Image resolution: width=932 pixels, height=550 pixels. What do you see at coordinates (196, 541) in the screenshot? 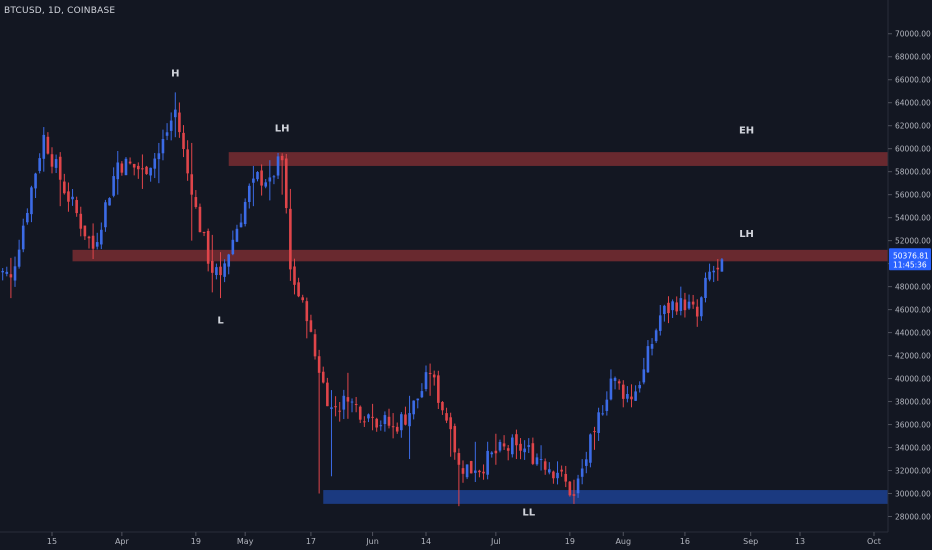
I see `time-tick-label: 19` at bounding box center [196, 541].